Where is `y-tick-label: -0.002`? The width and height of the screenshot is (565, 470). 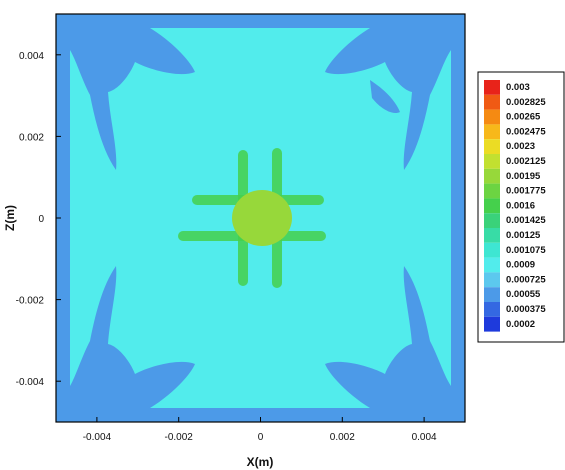 y-tick-label: -0.002 is located at coordinates (30, 301).